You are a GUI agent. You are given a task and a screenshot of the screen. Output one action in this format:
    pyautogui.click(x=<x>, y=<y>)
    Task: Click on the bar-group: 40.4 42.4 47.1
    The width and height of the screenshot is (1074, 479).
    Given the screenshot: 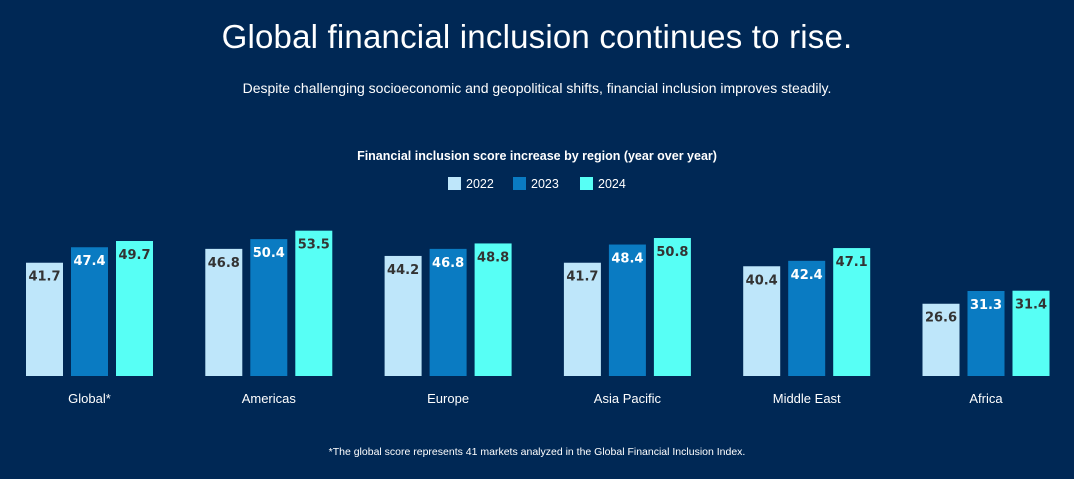 What is the action you would take?
    pyautogui.click(x=807, y=312)
    